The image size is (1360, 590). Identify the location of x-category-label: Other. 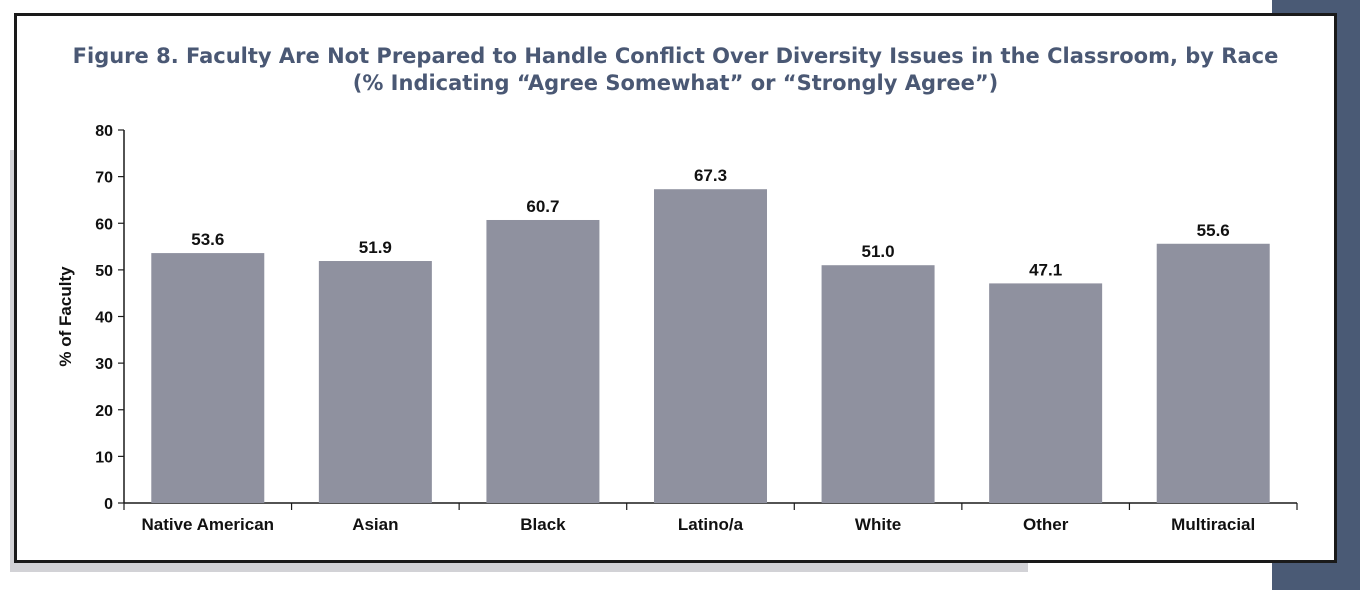
(1046, 524).